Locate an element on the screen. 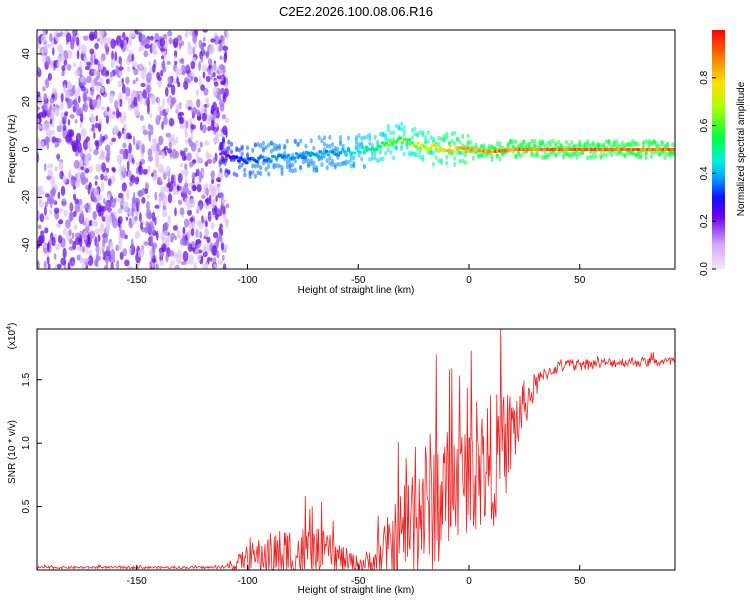 The height and width of the screenshot is (600, 750). svg-text: (x104) is located at coordinates (12, 336).